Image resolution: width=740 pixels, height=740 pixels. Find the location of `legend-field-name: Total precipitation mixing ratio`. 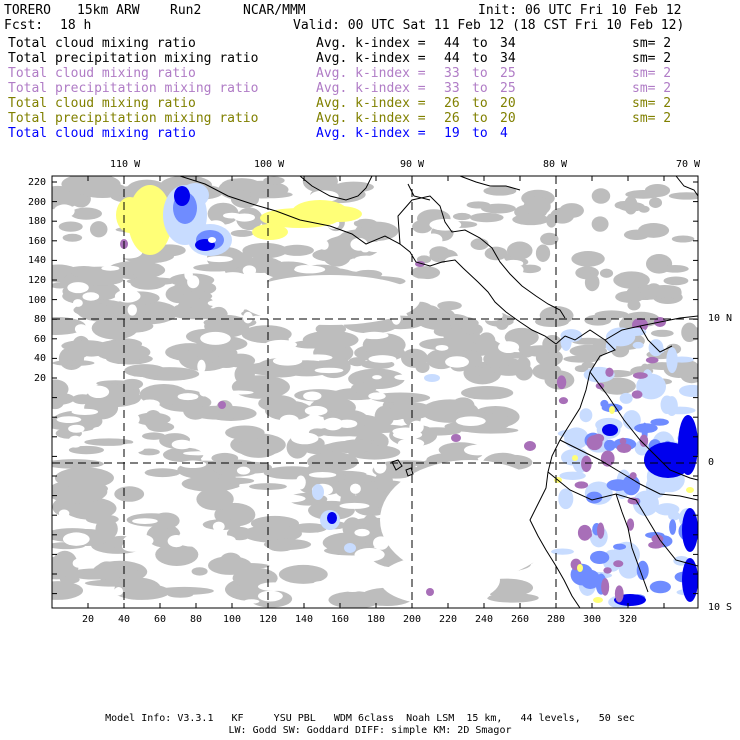

legend-field-name: Total precipitation mixing ratio is located at coordinates (133, 118).